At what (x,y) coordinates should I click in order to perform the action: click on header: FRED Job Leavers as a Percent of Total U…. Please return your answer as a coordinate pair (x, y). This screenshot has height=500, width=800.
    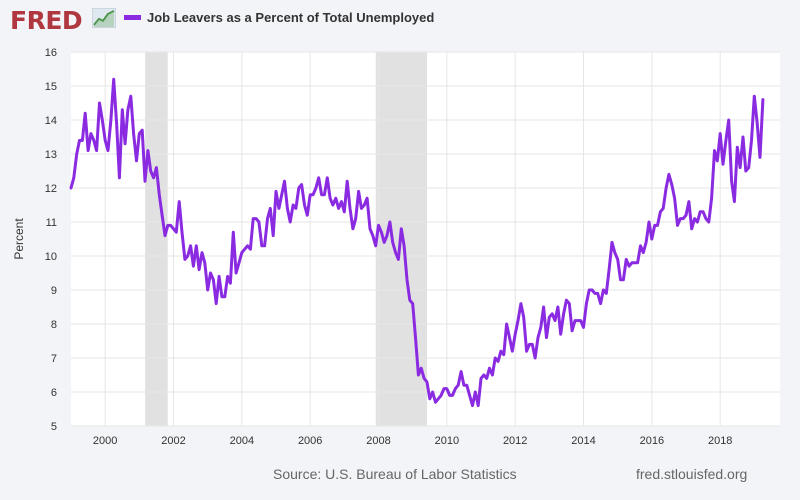
    Looking at the image, I should click on (400, 20).